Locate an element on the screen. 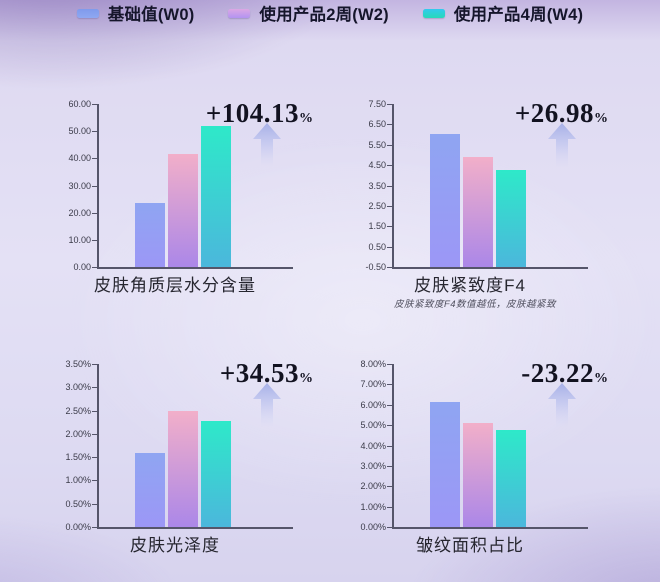  y-tick-label: 10.00 is located at coordinates (79, 239).